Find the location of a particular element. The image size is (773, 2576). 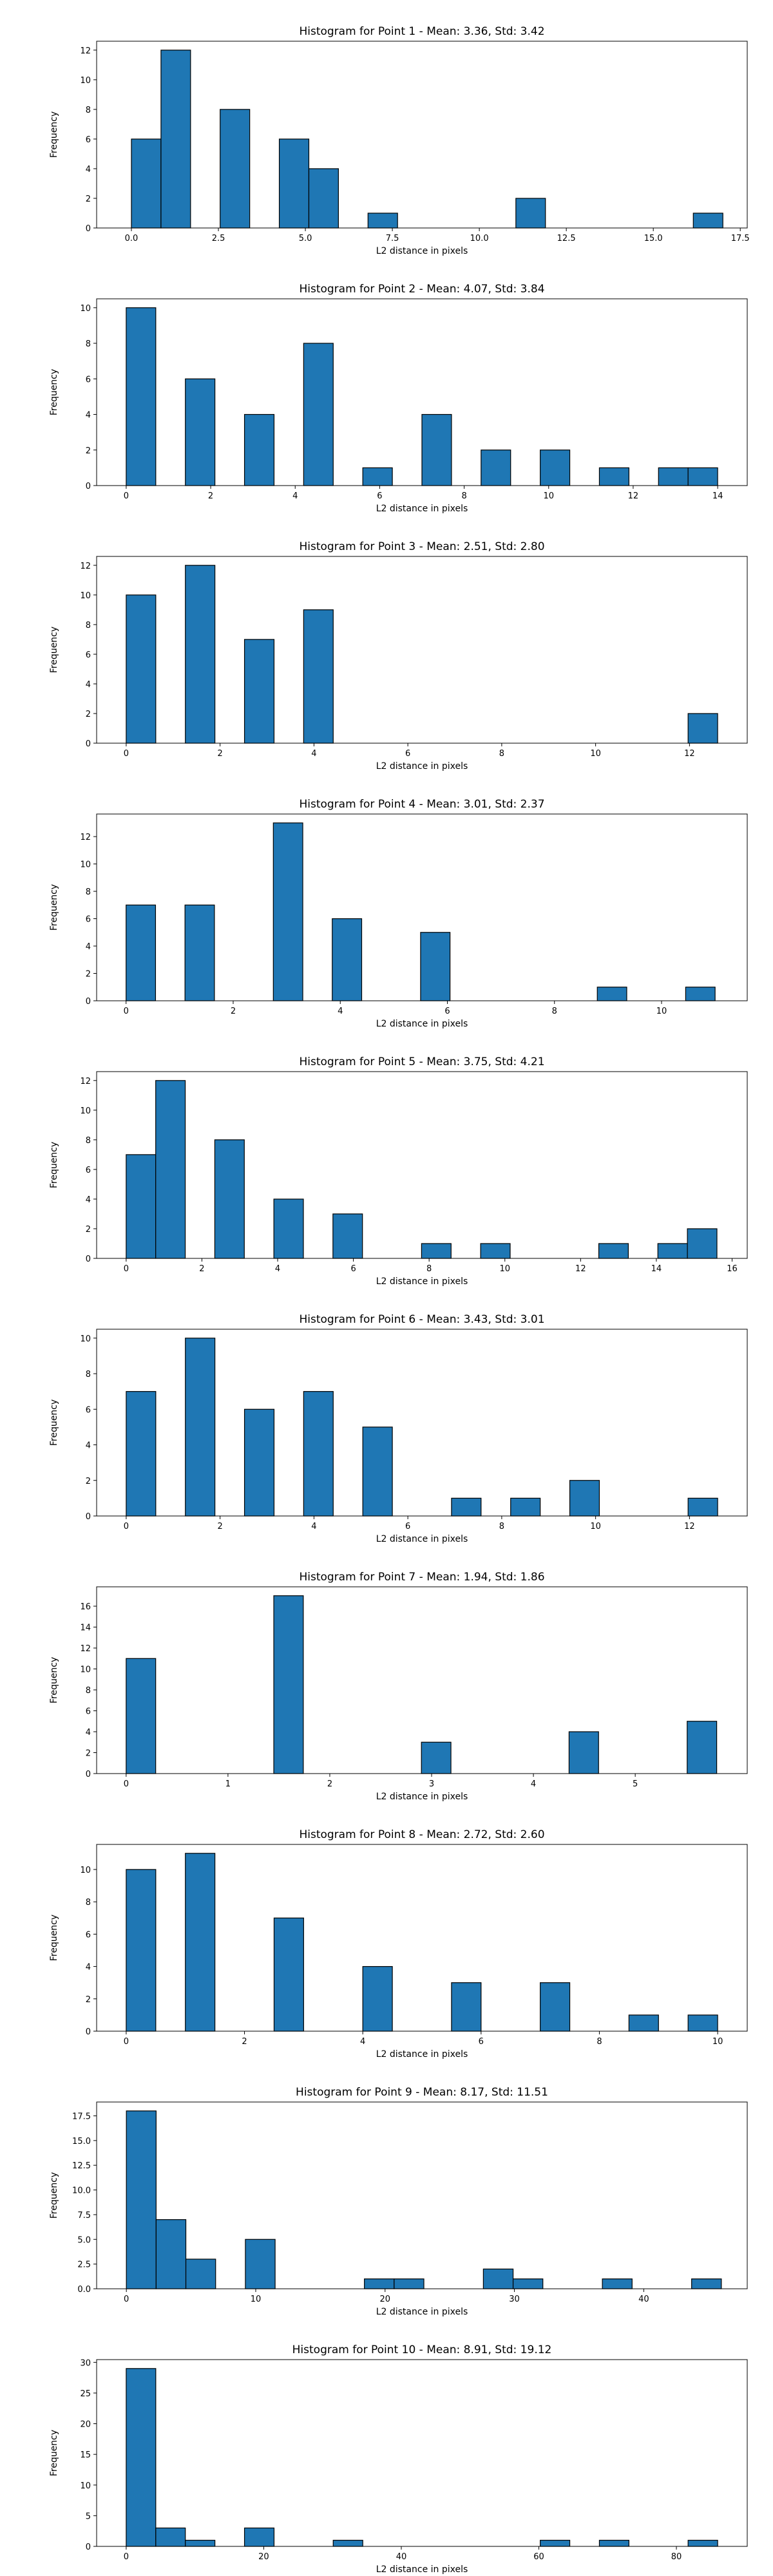

x-tick-label: 17.5 is located at coordinates (740, 239).